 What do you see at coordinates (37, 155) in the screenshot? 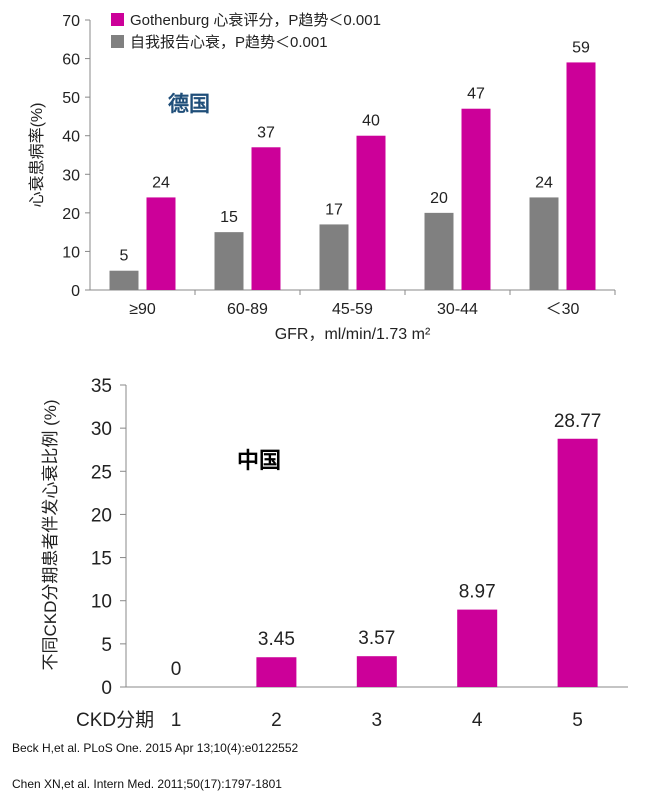
I see `chart1-y-axis-title: 心衰患病率(%)` at bounding box center [37, 155].